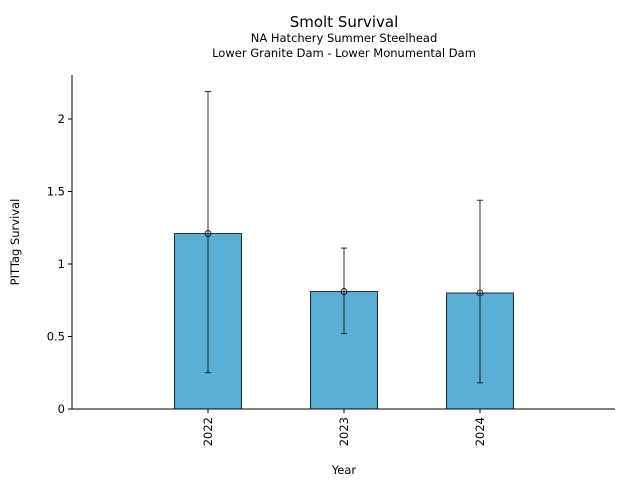 Image resolution: width=640 pixels, height=480 pixels. I want to click on y-tick-label: 1.5, so click(56, 192).